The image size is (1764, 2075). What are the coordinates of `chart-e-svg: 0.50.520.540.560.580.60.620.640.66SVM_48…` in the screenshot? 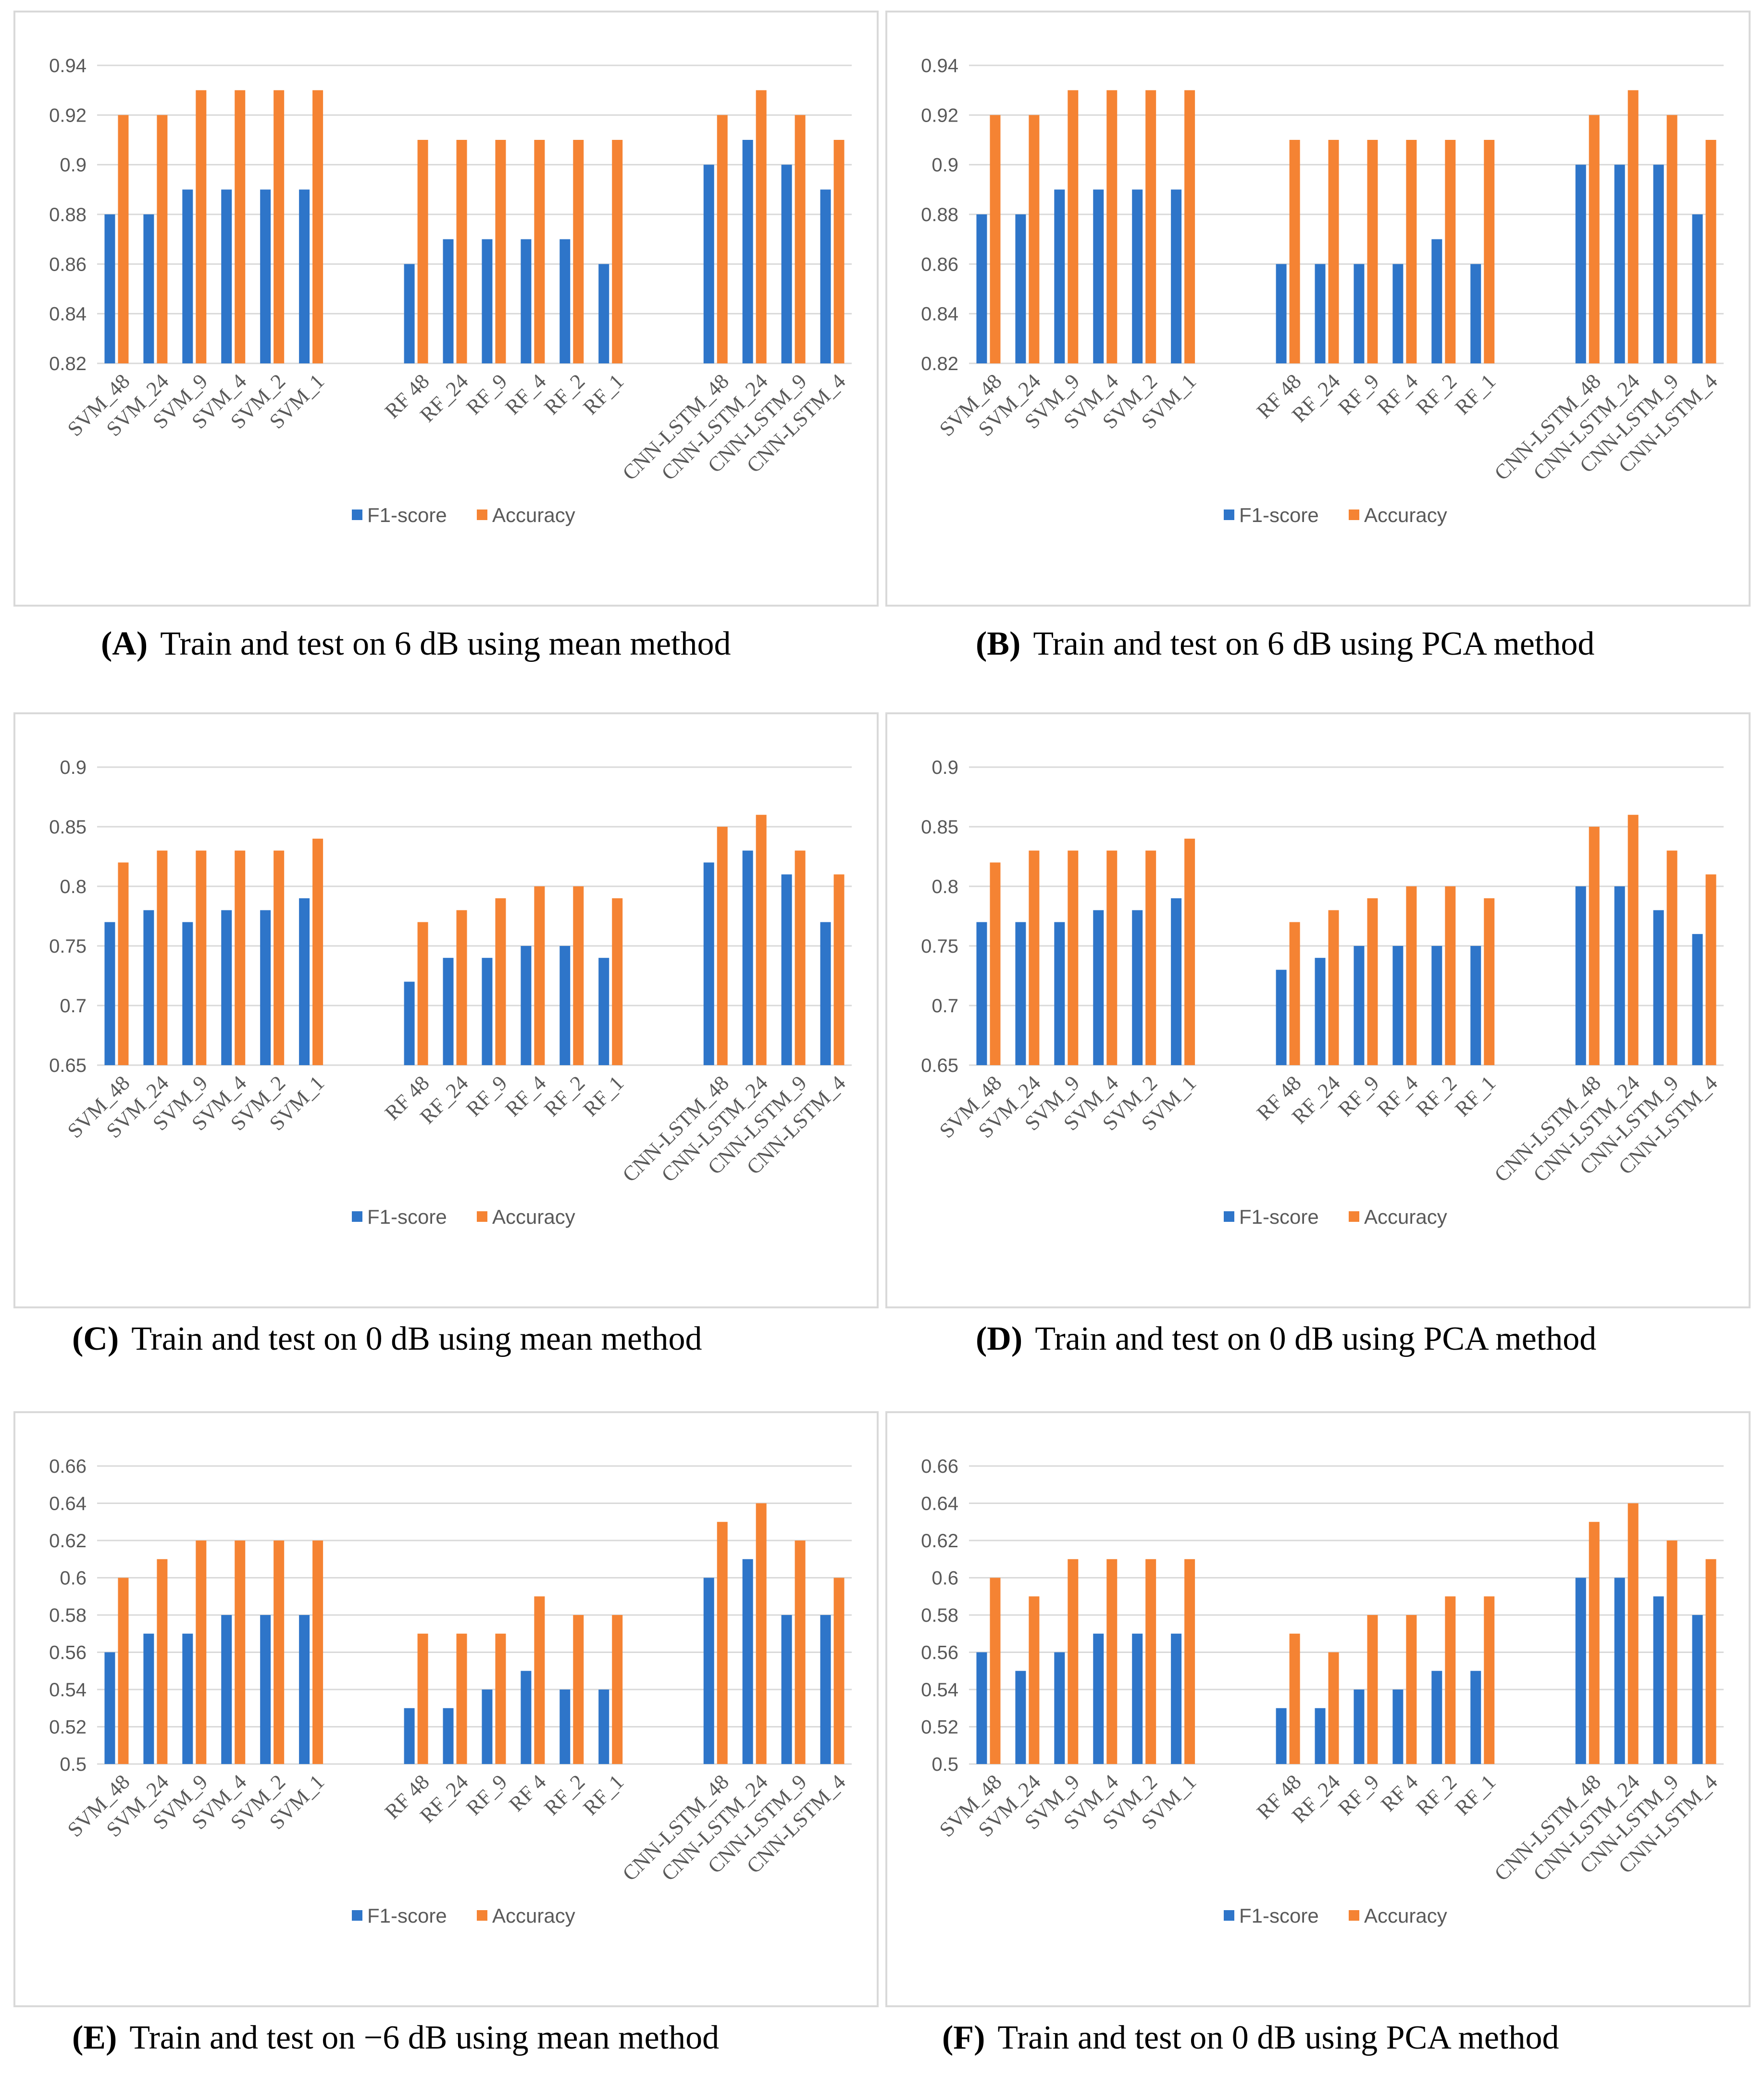 It's located at (450, 1691).